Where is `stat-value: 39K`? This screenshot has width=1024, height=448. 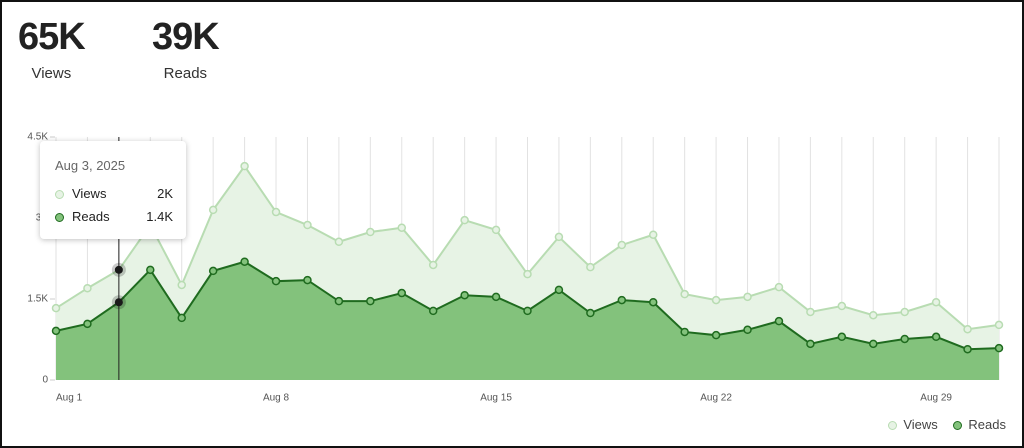
stat-value: 39K is located at coordinates (186, 37).